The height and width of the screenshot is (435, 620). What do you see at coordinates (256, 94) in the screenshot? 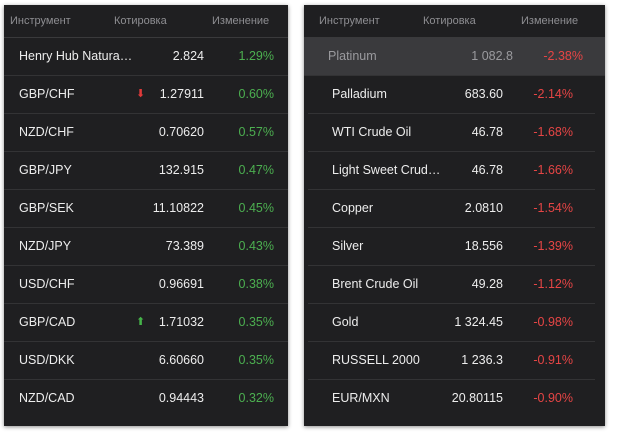
I see `change-value: 0.60%` at bounding box center [256, 94].